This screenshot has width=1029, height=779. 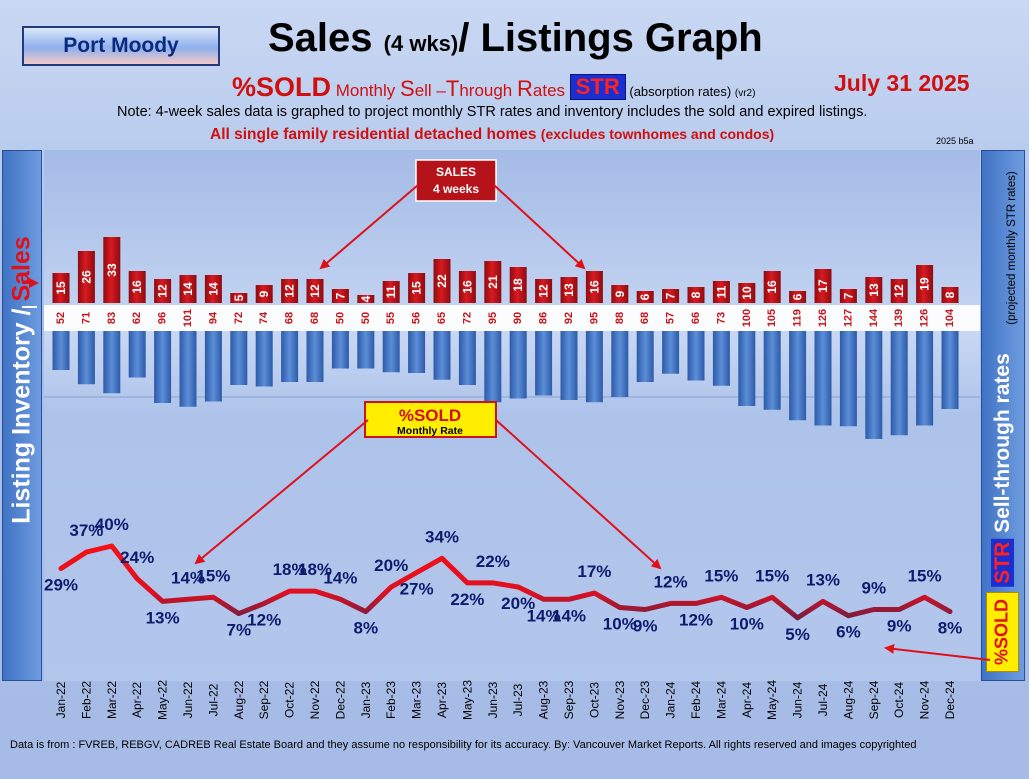 I want to click on sold-data-label: 8%, so click(x=950, y=628).